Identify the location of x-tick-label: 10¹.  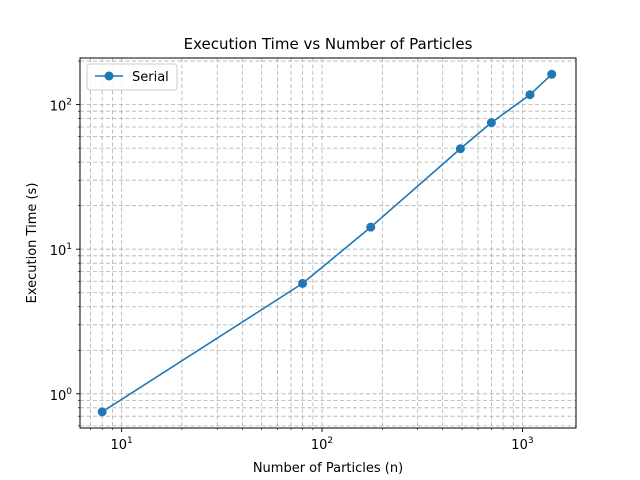
(121, 444).